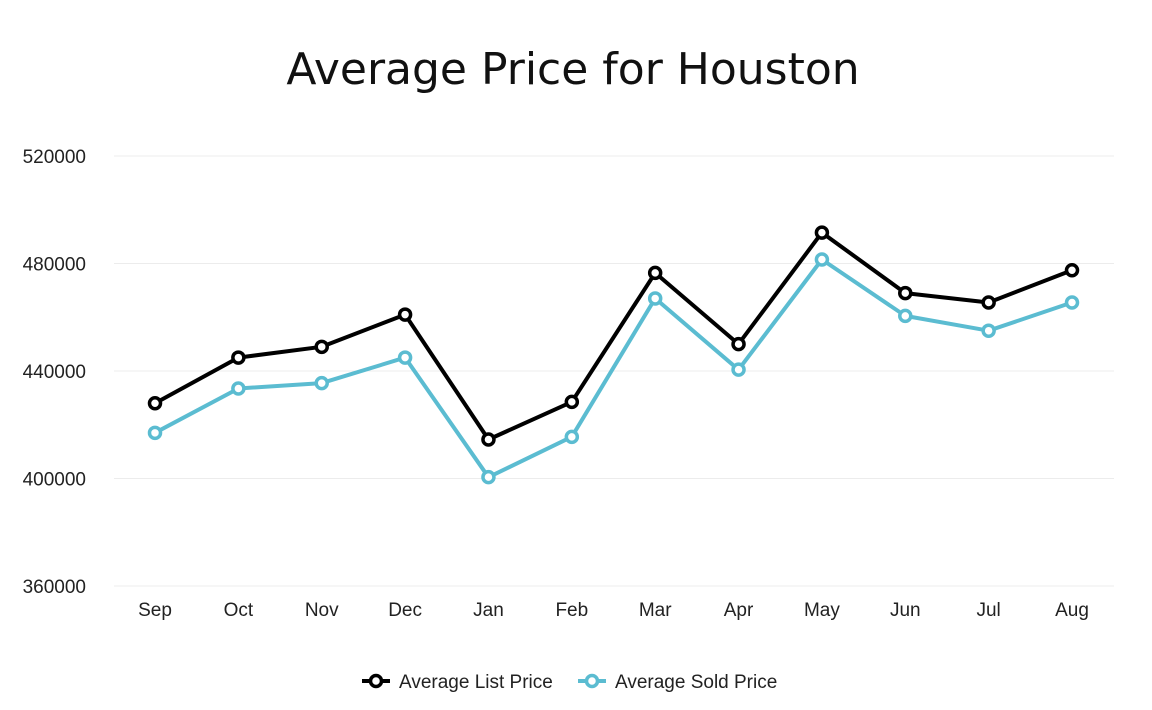 The width and height of the screenshot is (1152, 710). Describe the element at coordinates (696, 682) in the screenshot. I see `legend-label: Average Sold Price` at that location.